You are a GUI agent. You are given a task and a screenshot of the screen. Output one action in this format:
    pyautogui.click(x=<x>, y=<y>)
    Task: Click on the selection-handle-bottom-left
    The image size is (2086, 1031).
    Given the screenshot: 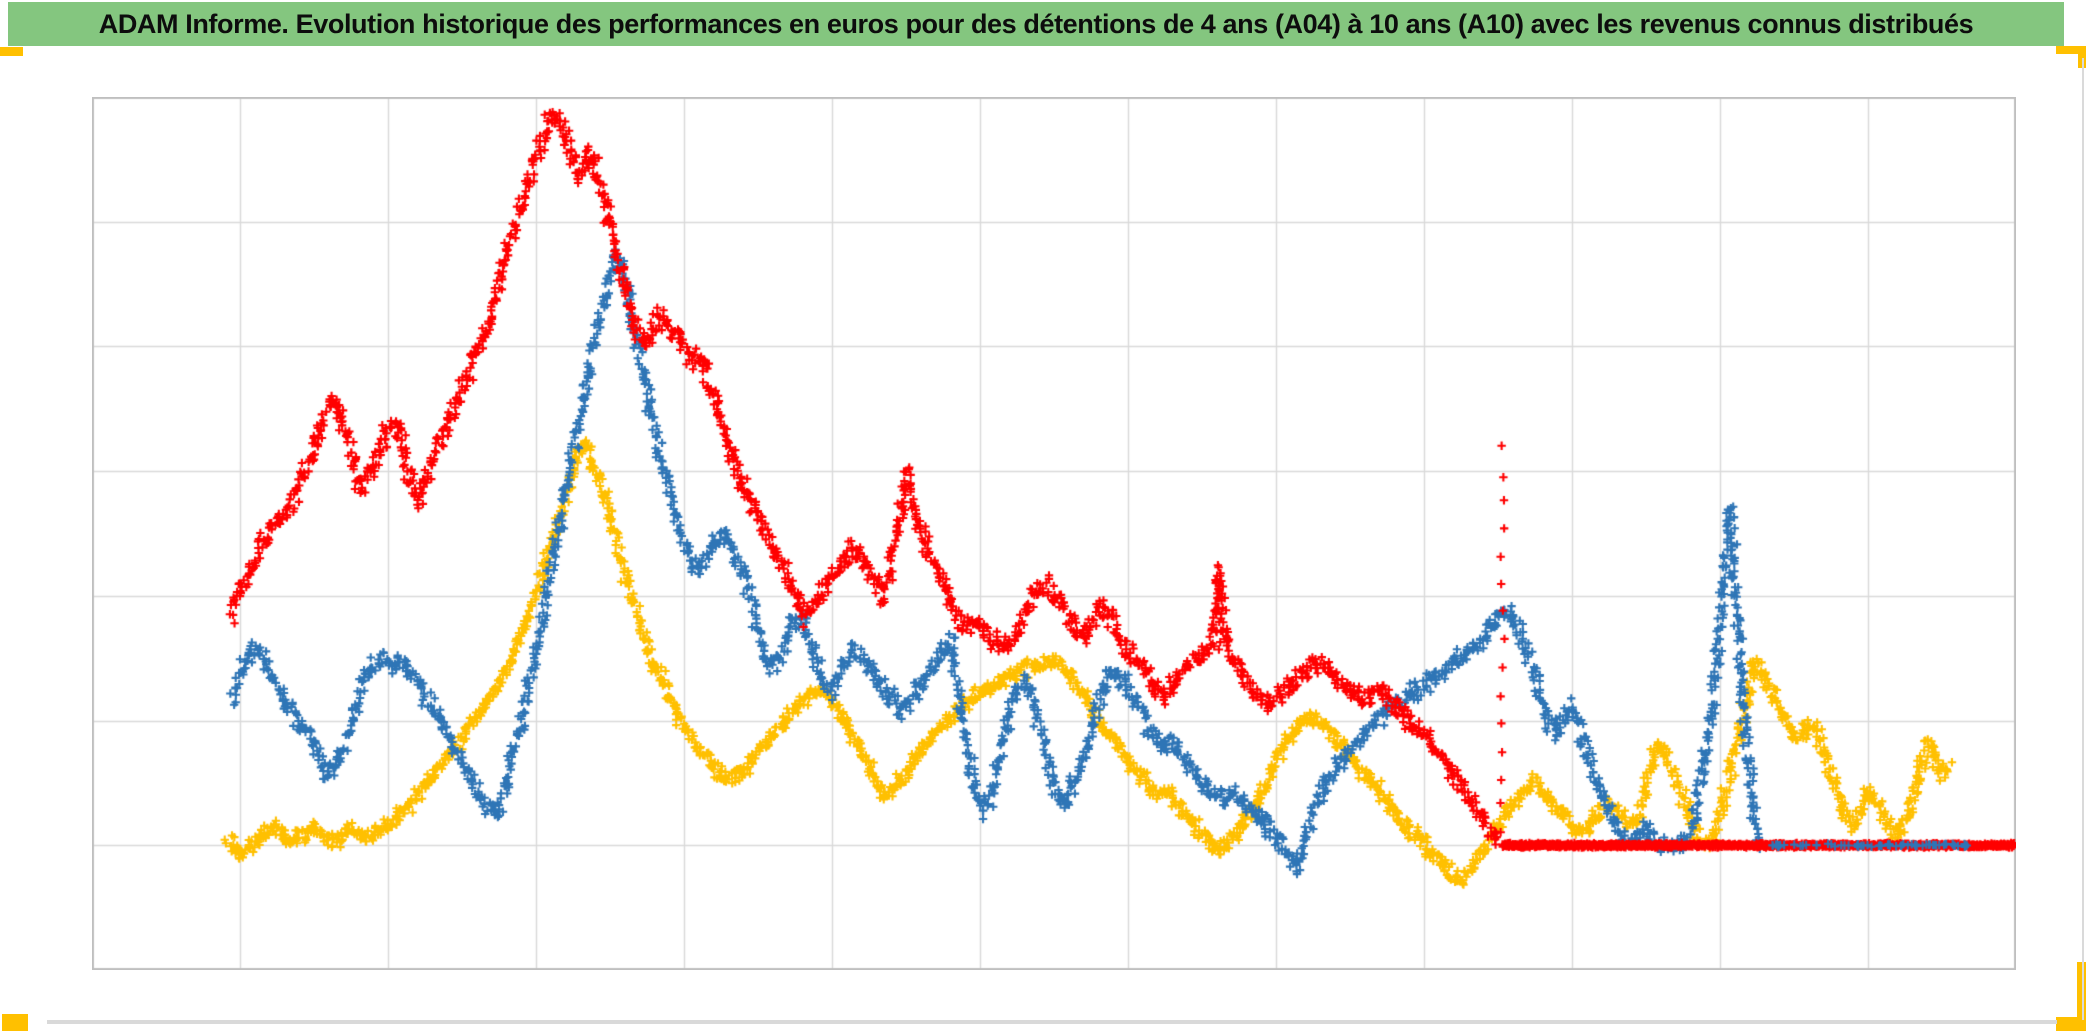 What is the action you would take?
    pyautogui.click(x=15, y=1022)
    